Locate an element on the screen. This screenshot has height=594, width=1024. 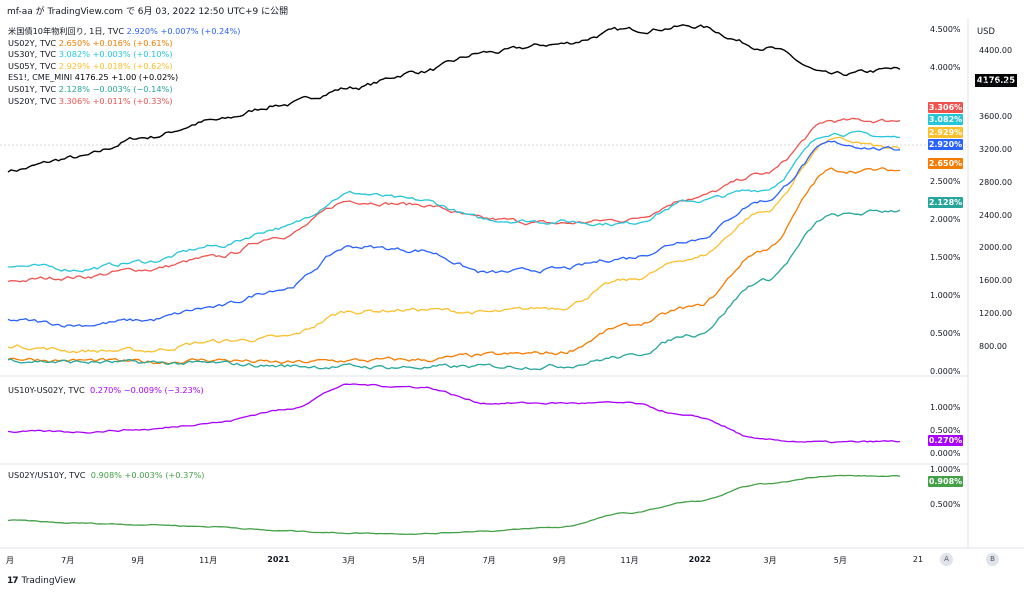
legend-series-value: 4176.25 +1.00 (+0.02%) is located at coordinates (126, 77).